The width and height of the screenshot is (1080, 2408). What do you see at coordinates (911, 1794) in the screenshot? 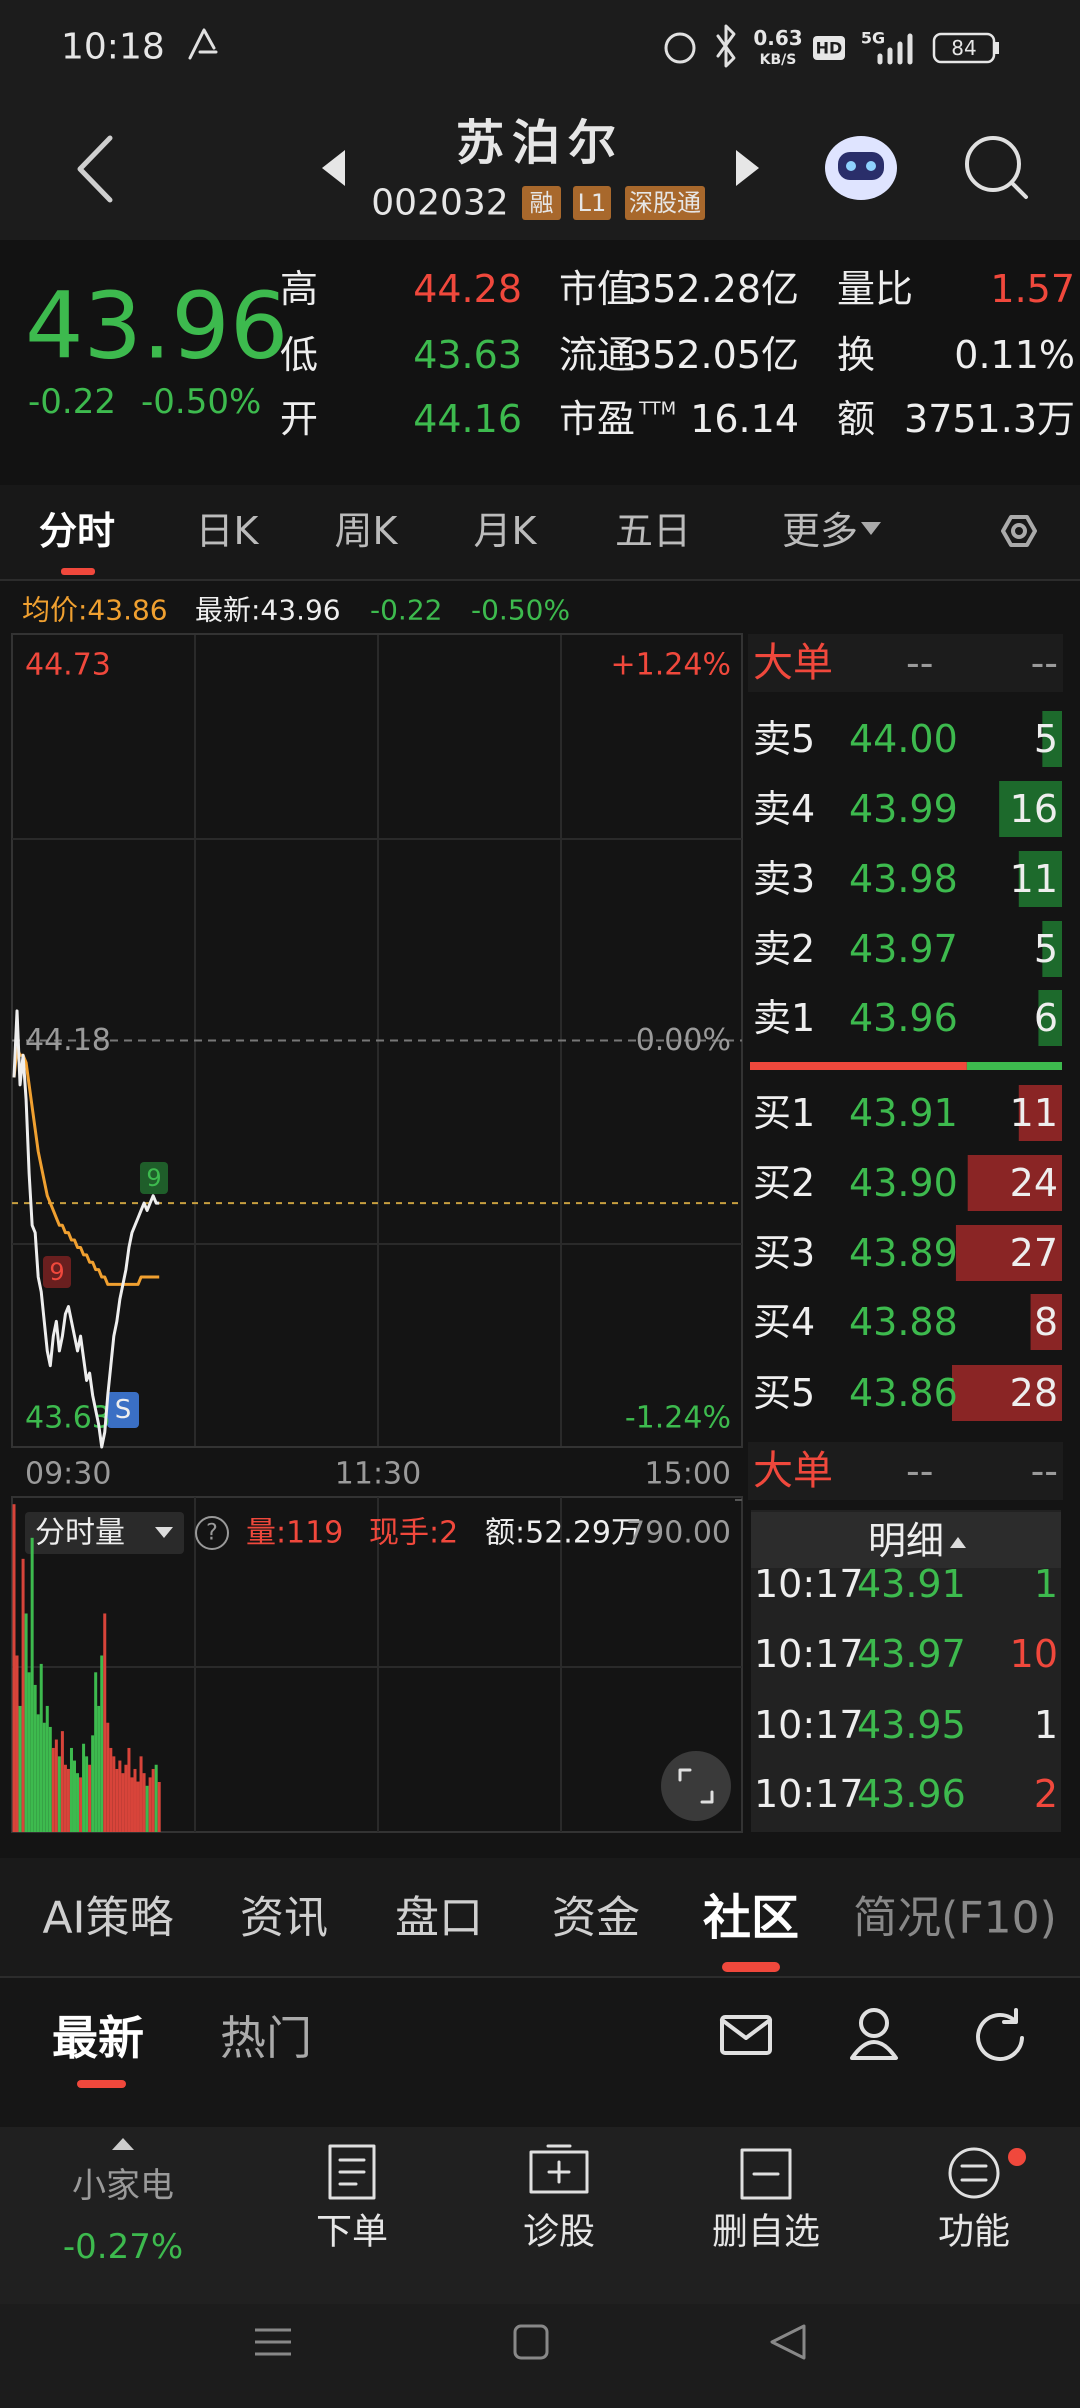
I see `trade-price: 43.96` at bounding box center [911, 1794].